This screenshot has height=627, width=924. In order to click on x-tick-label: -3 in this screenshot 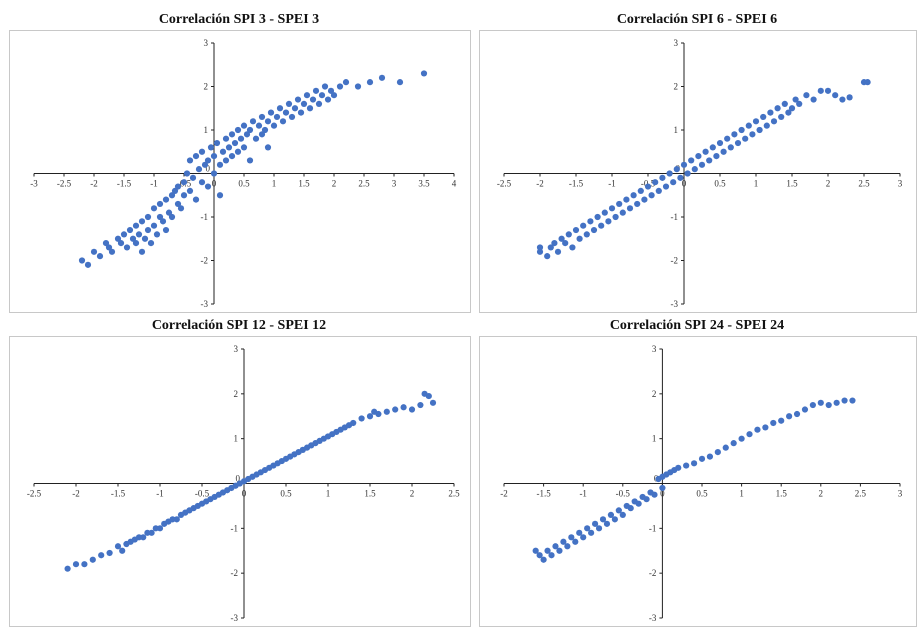, I will do `click(34, 184)`.